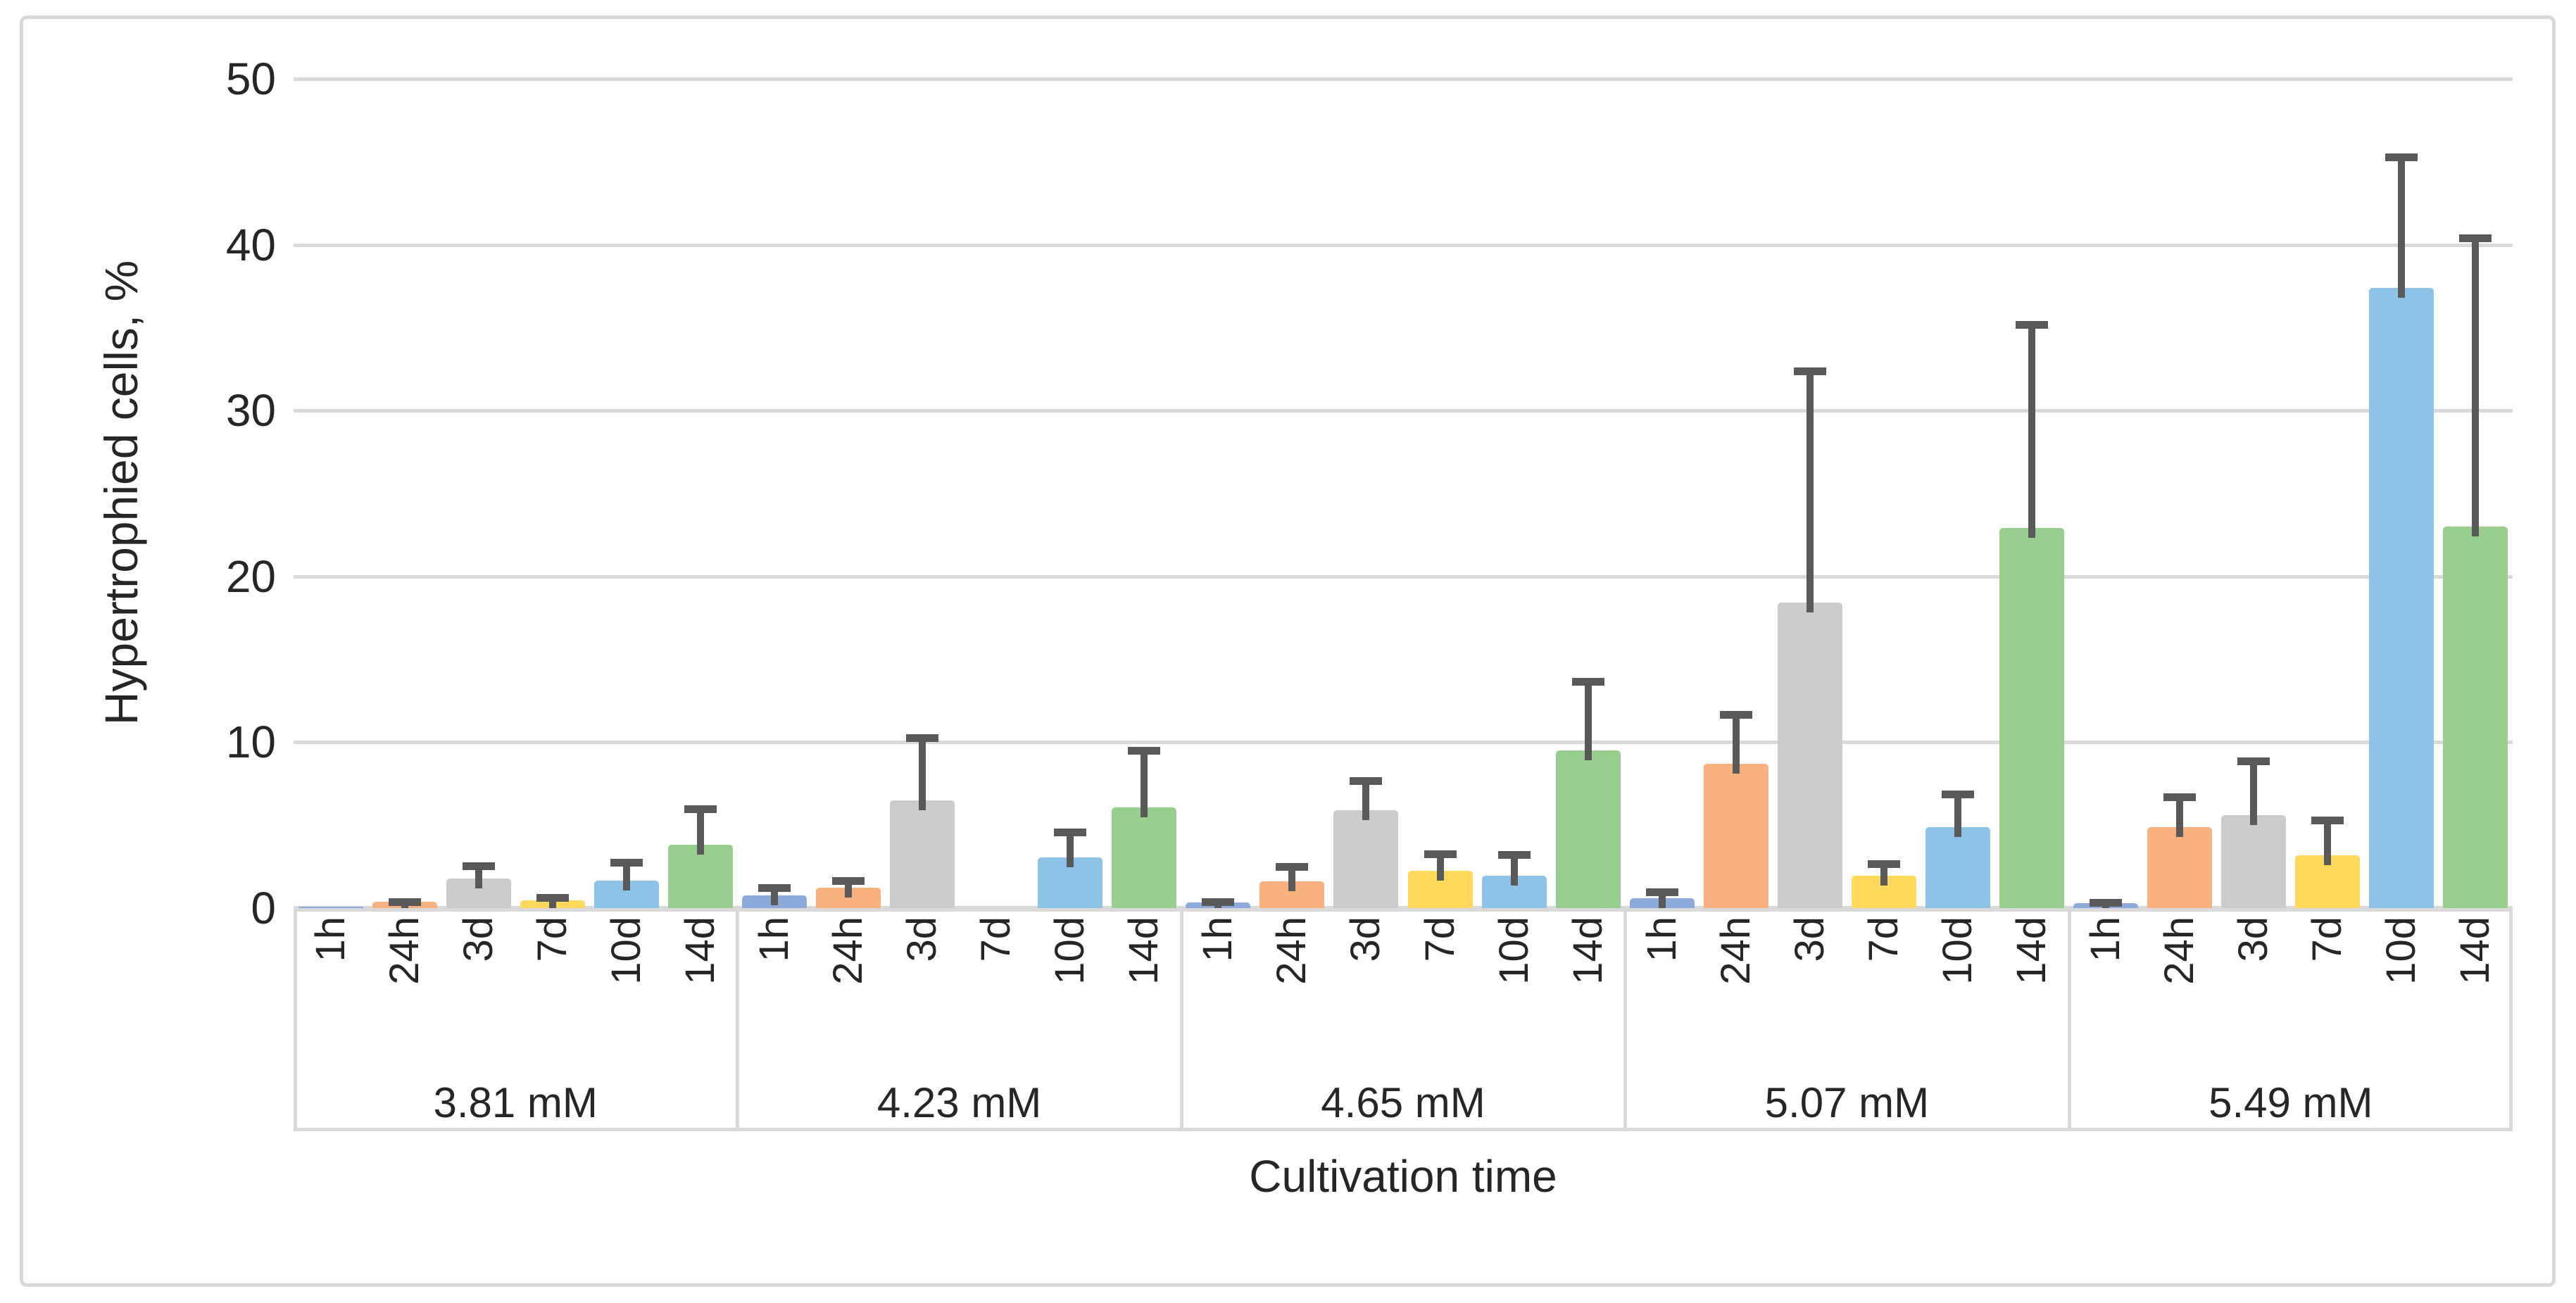 The image size is (2576, 1303). What do you see at coordinates (2476, 717) in the screenshot?
I see `bar-14d-5.49 mM` at bounding box center [2476, 717].